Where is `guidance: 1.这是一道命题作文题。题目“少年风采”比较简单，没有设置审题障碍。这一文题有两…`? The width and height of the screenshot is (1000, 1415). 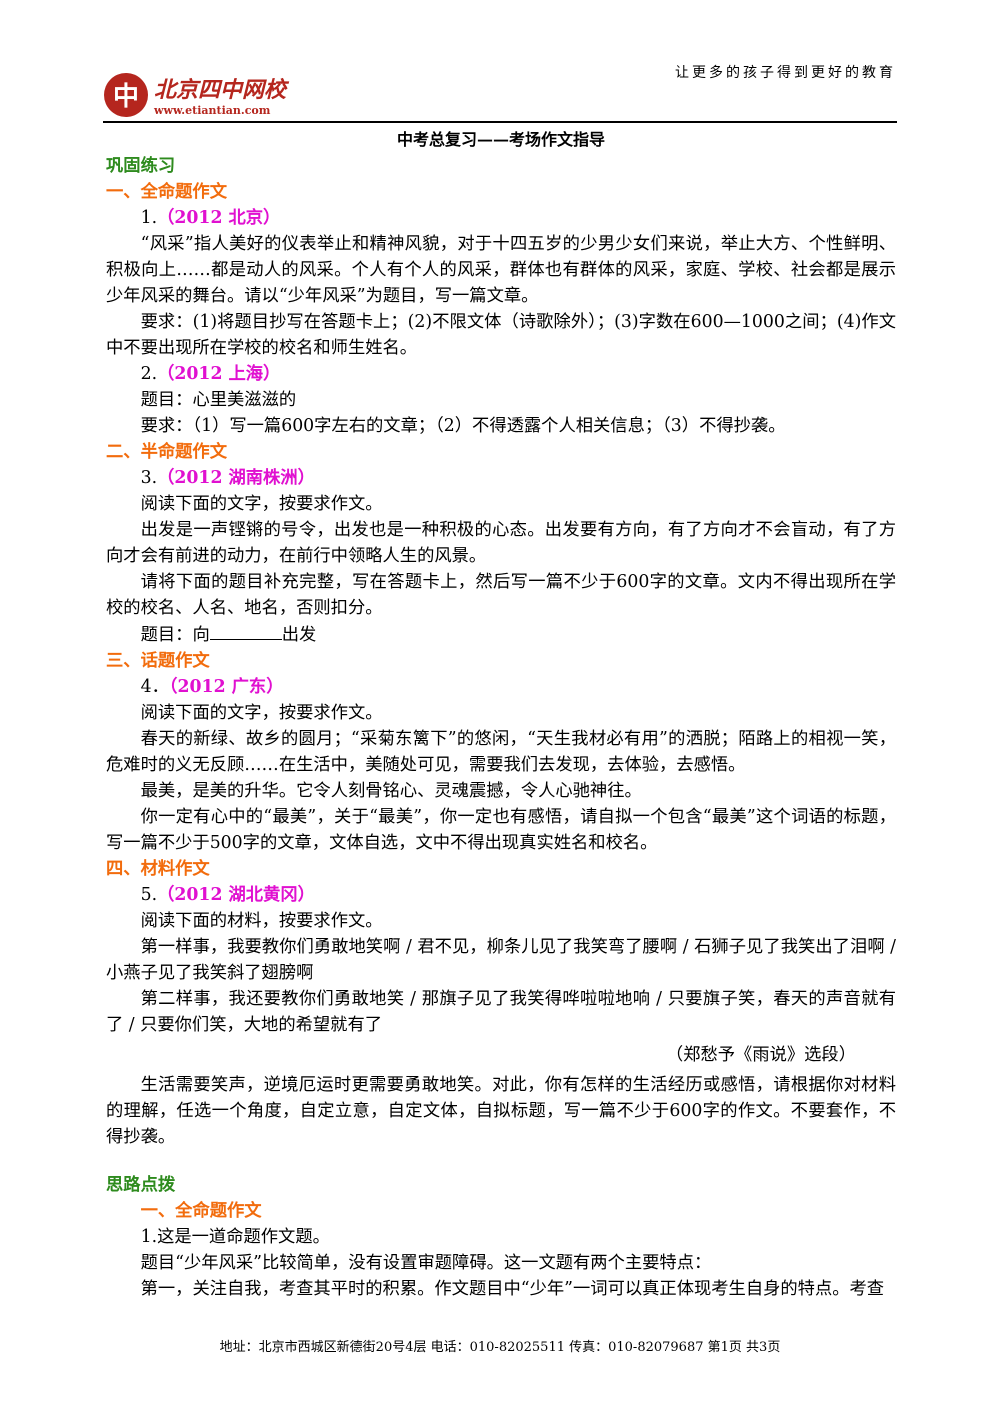 guidance: 1.这是一道命题作文题。题目“少年风采”比较简单，没有设置审题障碍。这一文题有两… is located at coordinates (501, 1263).